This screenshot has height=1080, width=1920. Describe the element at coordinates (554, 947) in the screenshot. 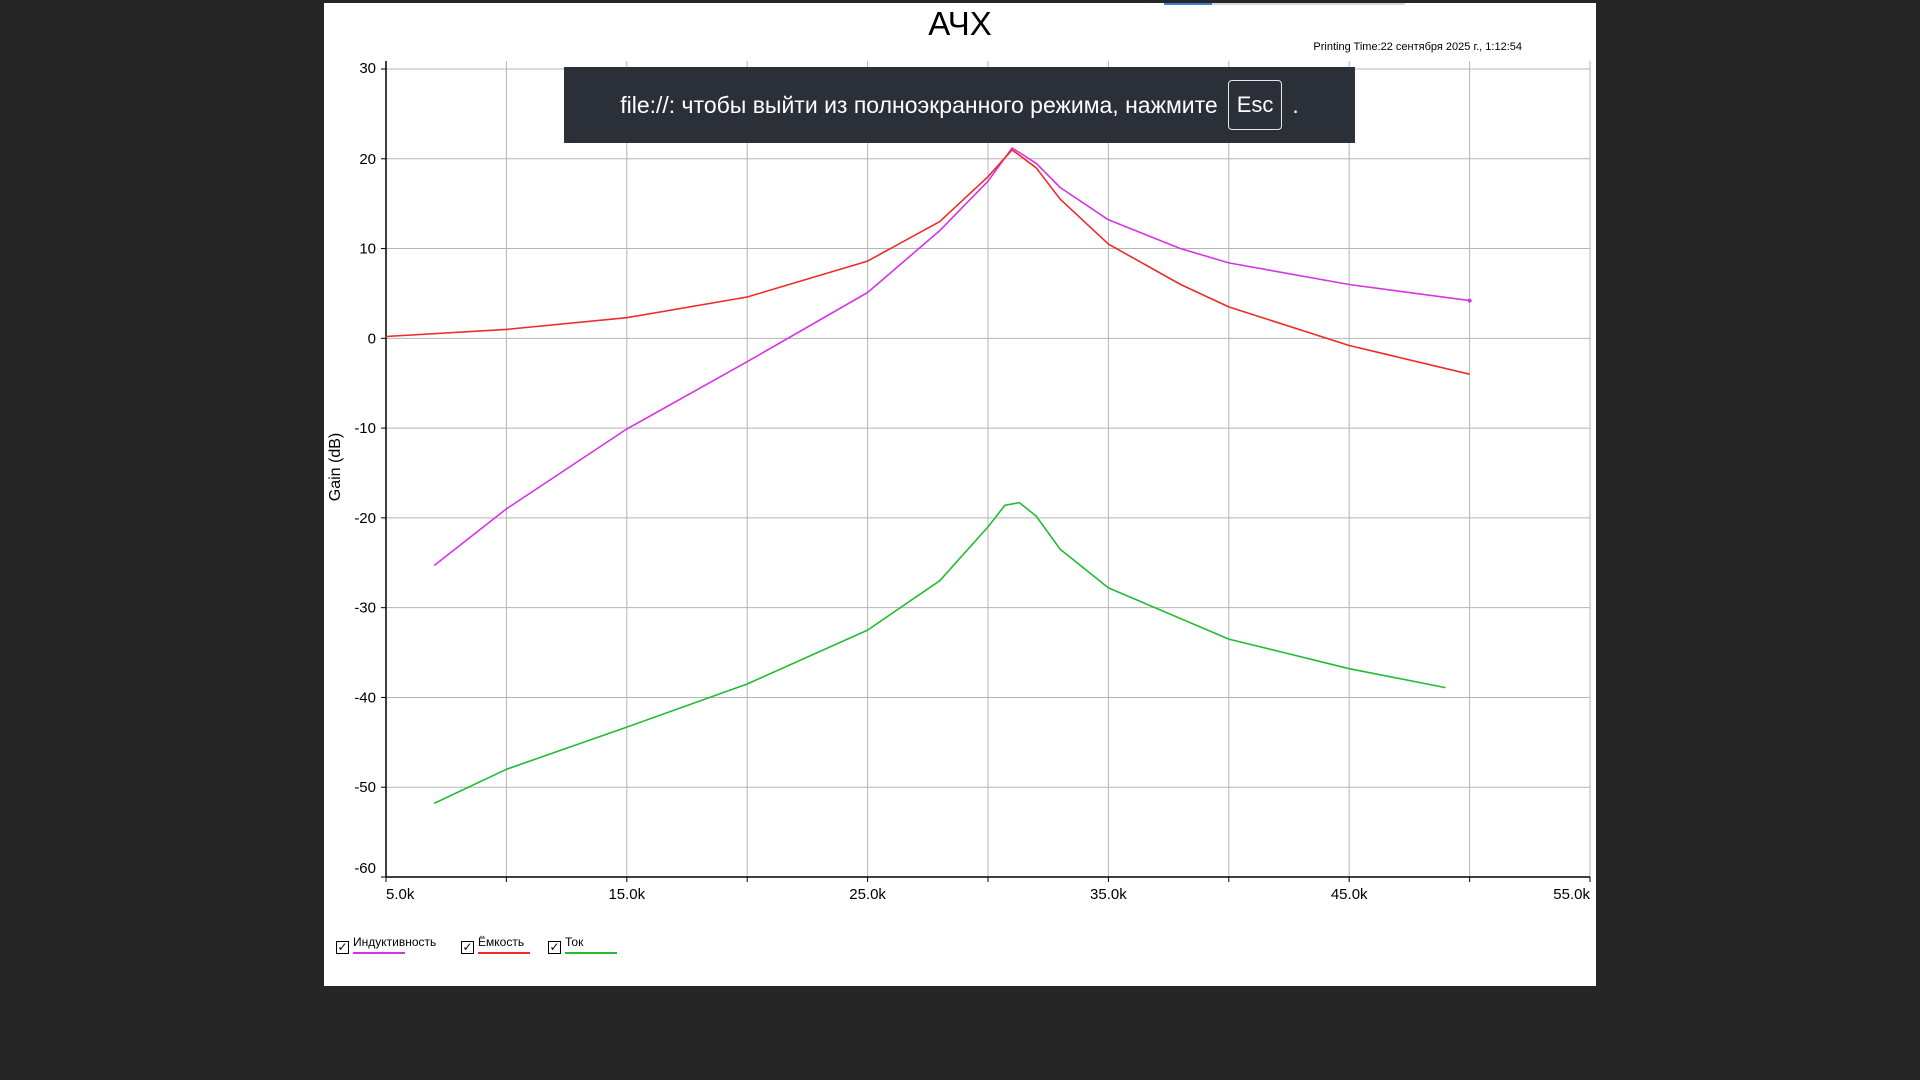

I see `legend-checkbox-current: ✓` at that location.